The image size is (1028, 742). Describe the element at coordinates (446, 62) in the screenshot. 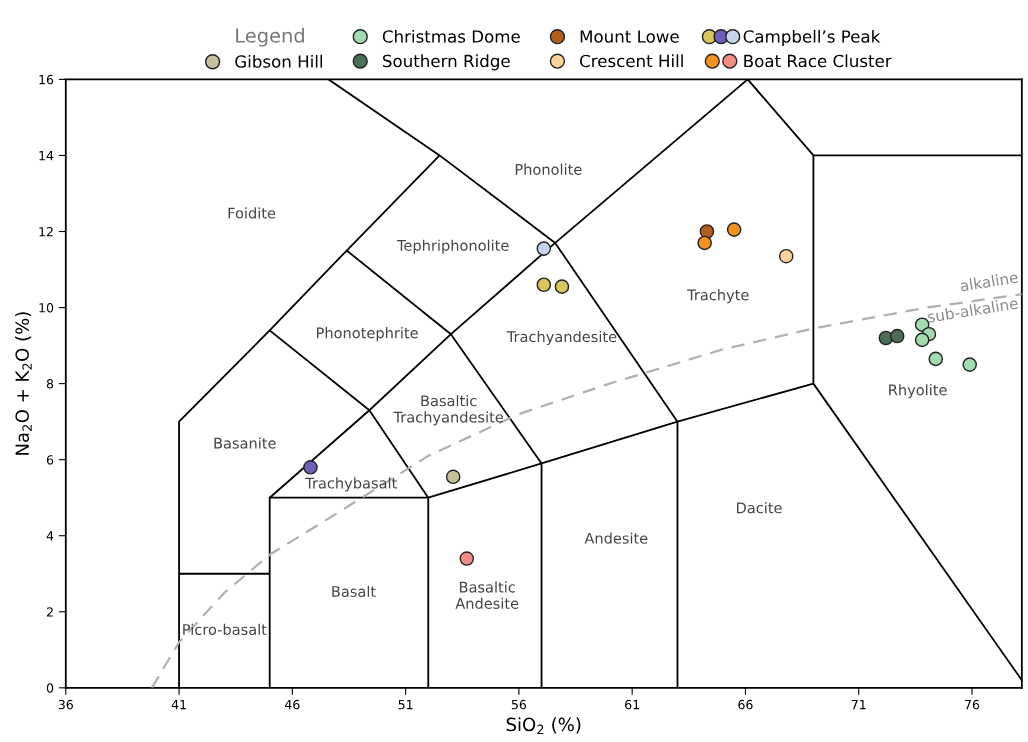

I see `legend-label: Southern Ridge` at that location.